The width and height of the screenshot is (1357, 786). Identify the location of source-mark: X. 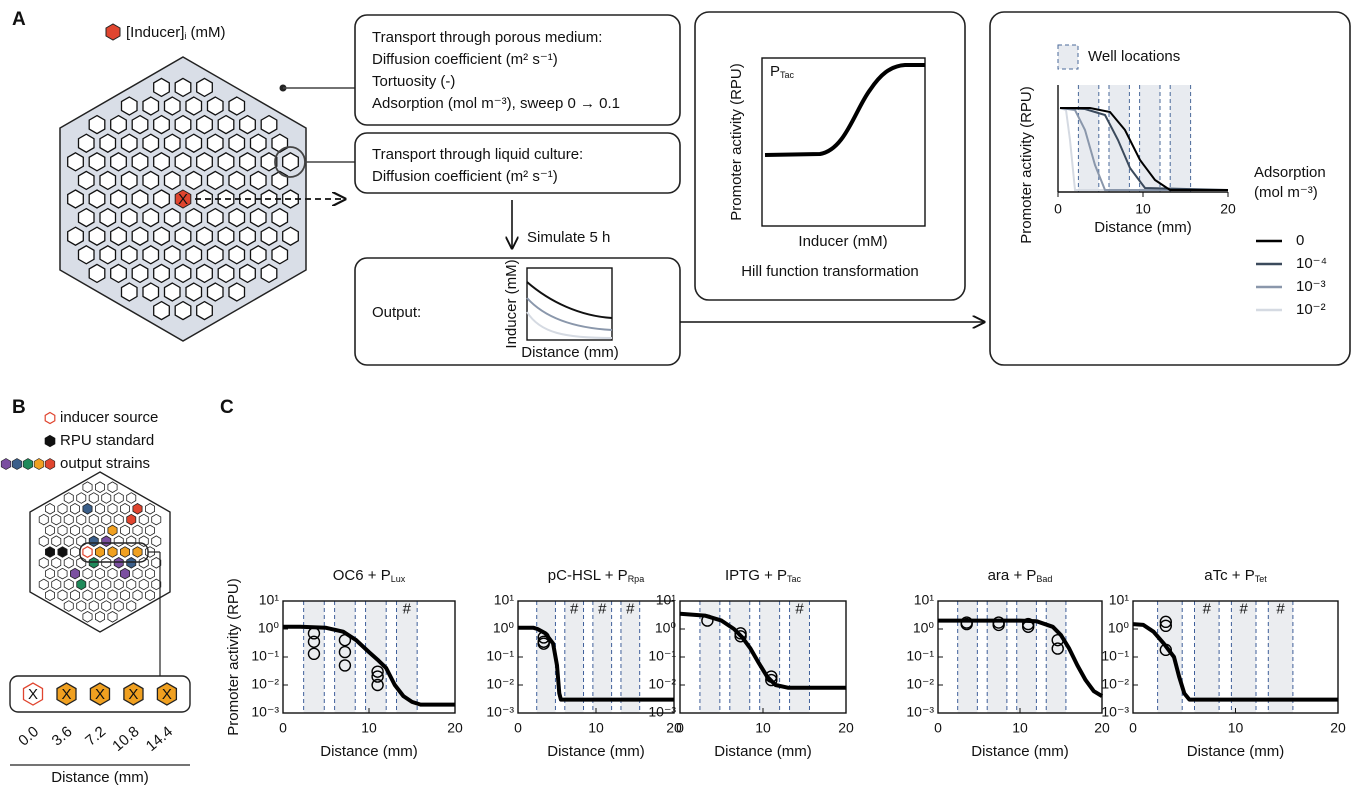
(183, 199).